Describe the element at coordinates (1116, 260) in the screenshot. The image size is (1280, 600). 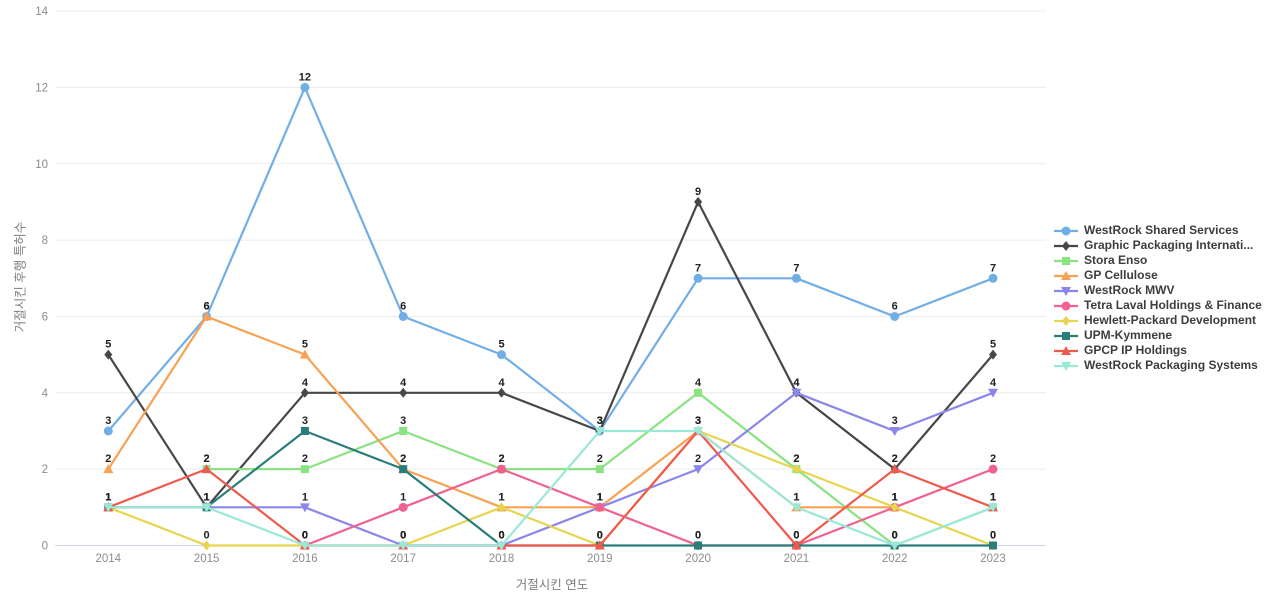
I see `legend-item-label: Stora Enso` at that location.